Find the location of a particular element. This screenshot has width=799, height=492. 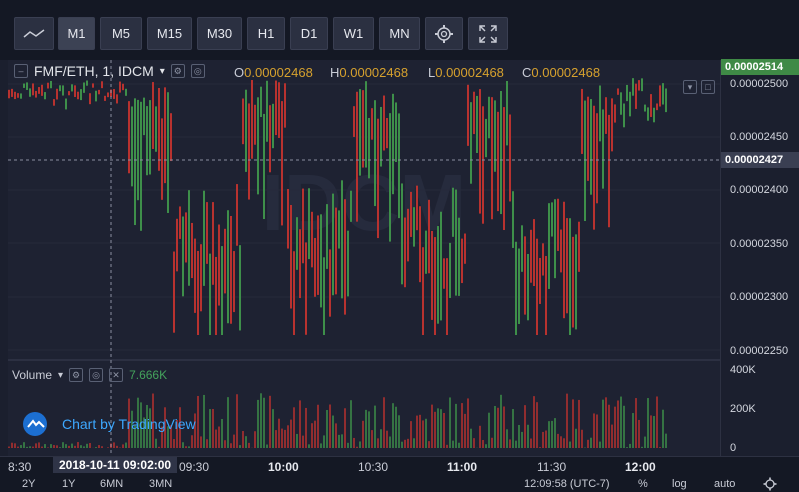

clock: 12:09:58 (UTC-7) is located at coordinates (567, 484).